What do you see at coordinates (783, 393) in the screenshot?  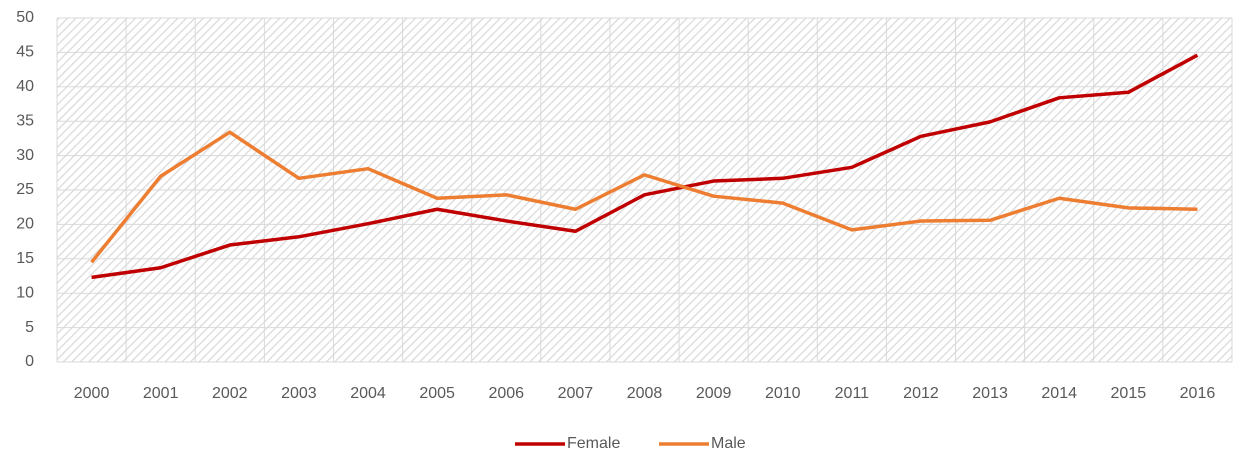 I see `x-tick-label: 2010` at bounding box center [783, 393].